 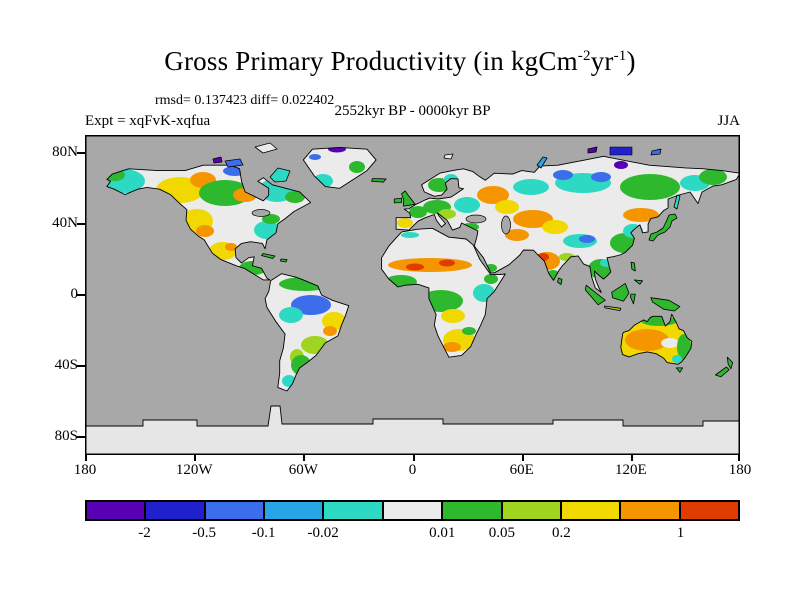 What do you see at coordinates (595, 295) in the screenshot?
I see `sumatra` at bounding box center [595, 295].